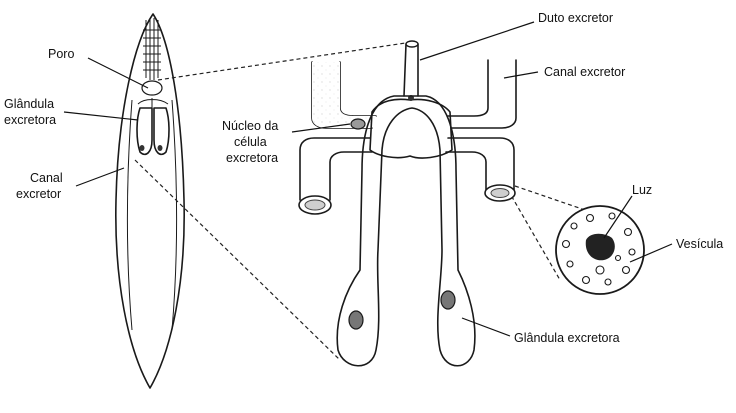 This screenshot has width=736, height=413. What do you see at coordinates (252, 158) in the screenshot?
I see `label-nucleo-line3: excretora` at bounding box center [252, 158].